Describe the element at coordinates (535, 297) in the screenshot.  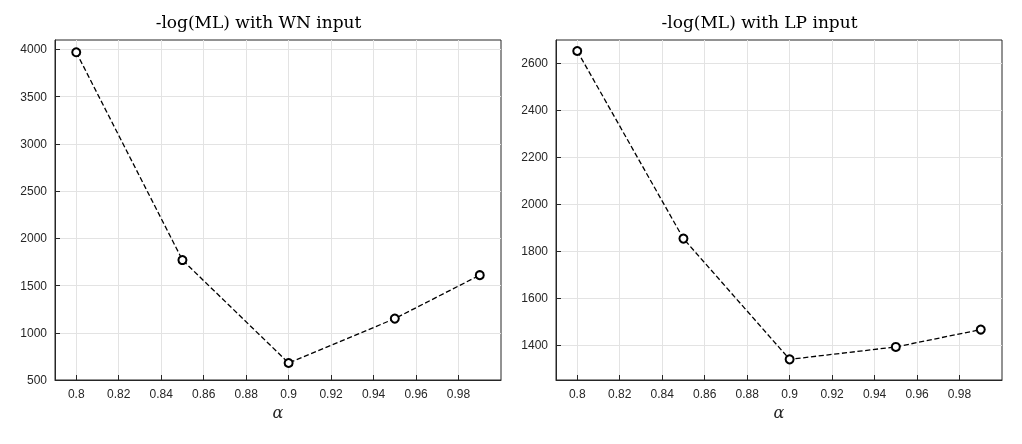
I see `y-tick-label: 1600` at that location.